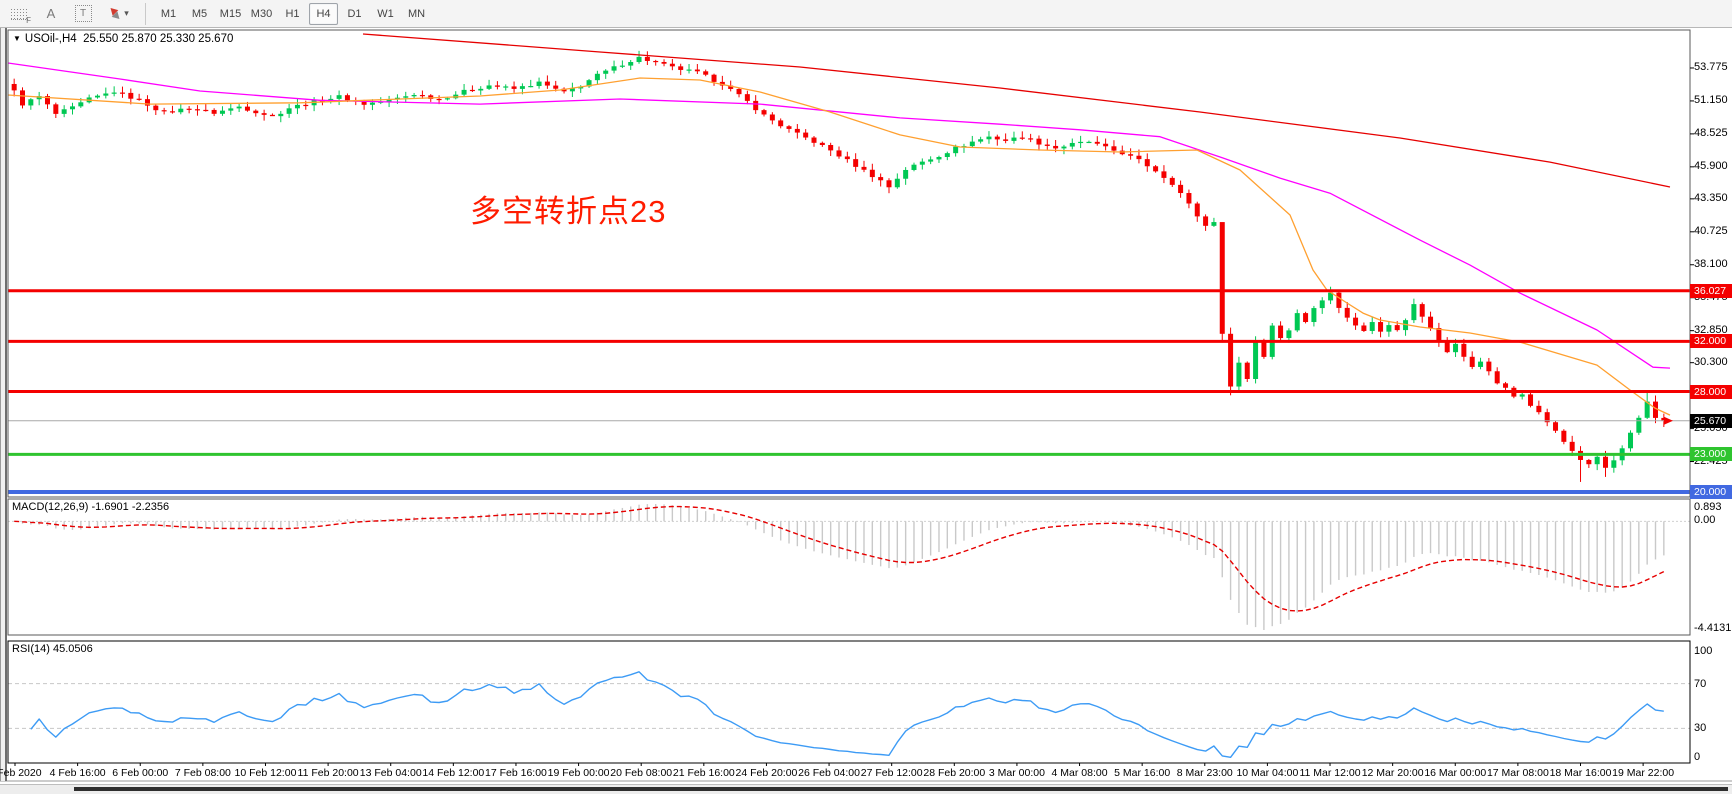 This screenshot has width=1732, height=794. Describe the element at coordinates (1711, 67) in the screenshot. I see `price-axis-label: 53.775` at that location.